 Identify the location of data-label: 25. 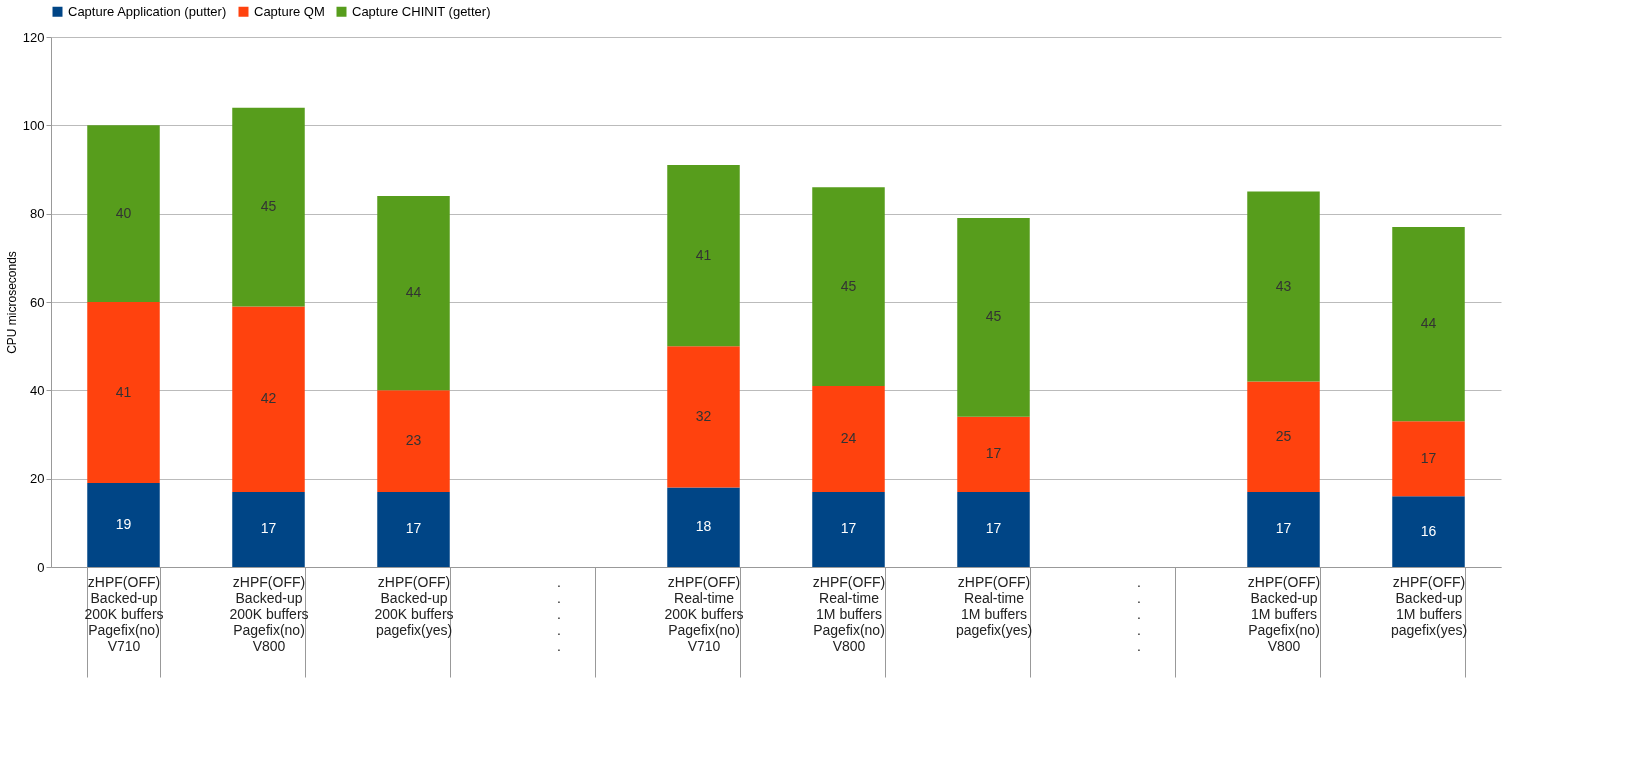
(1283, 435).